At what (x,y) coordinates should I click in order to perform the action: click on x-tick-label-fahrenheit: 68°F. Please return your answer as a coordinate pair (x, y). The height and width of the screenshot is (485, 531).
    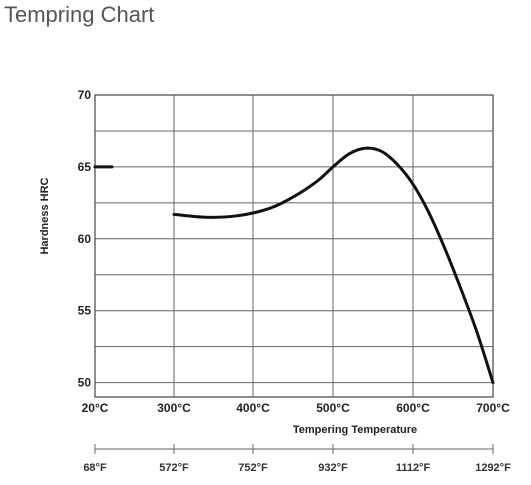
    Looking at the image, I should click on (95, 468).